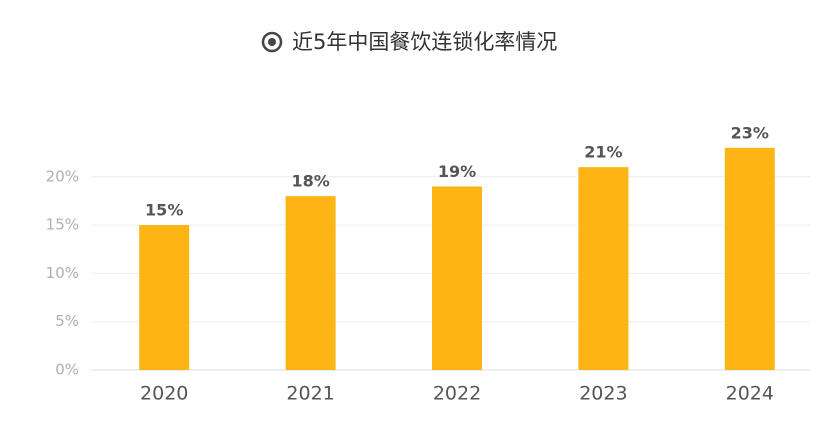 The height and width of the screenshot is (424, 819). Describe the element at coordinates (457, 394) in the screenshot. I see `x-tick-label: 2022` at that location.